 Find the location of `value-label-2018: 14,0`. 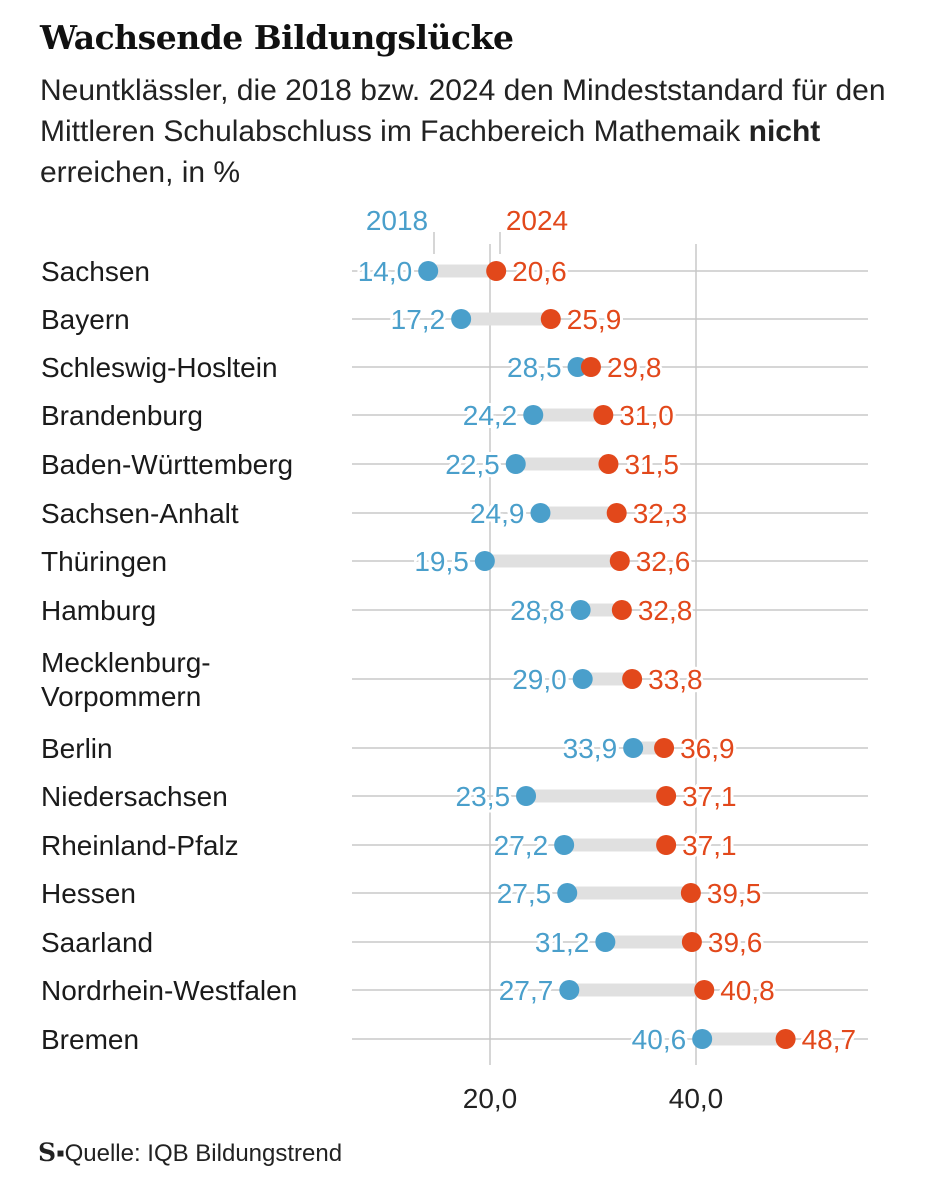

value-label-2018: 14,0 is located at coordinates (385, 271).